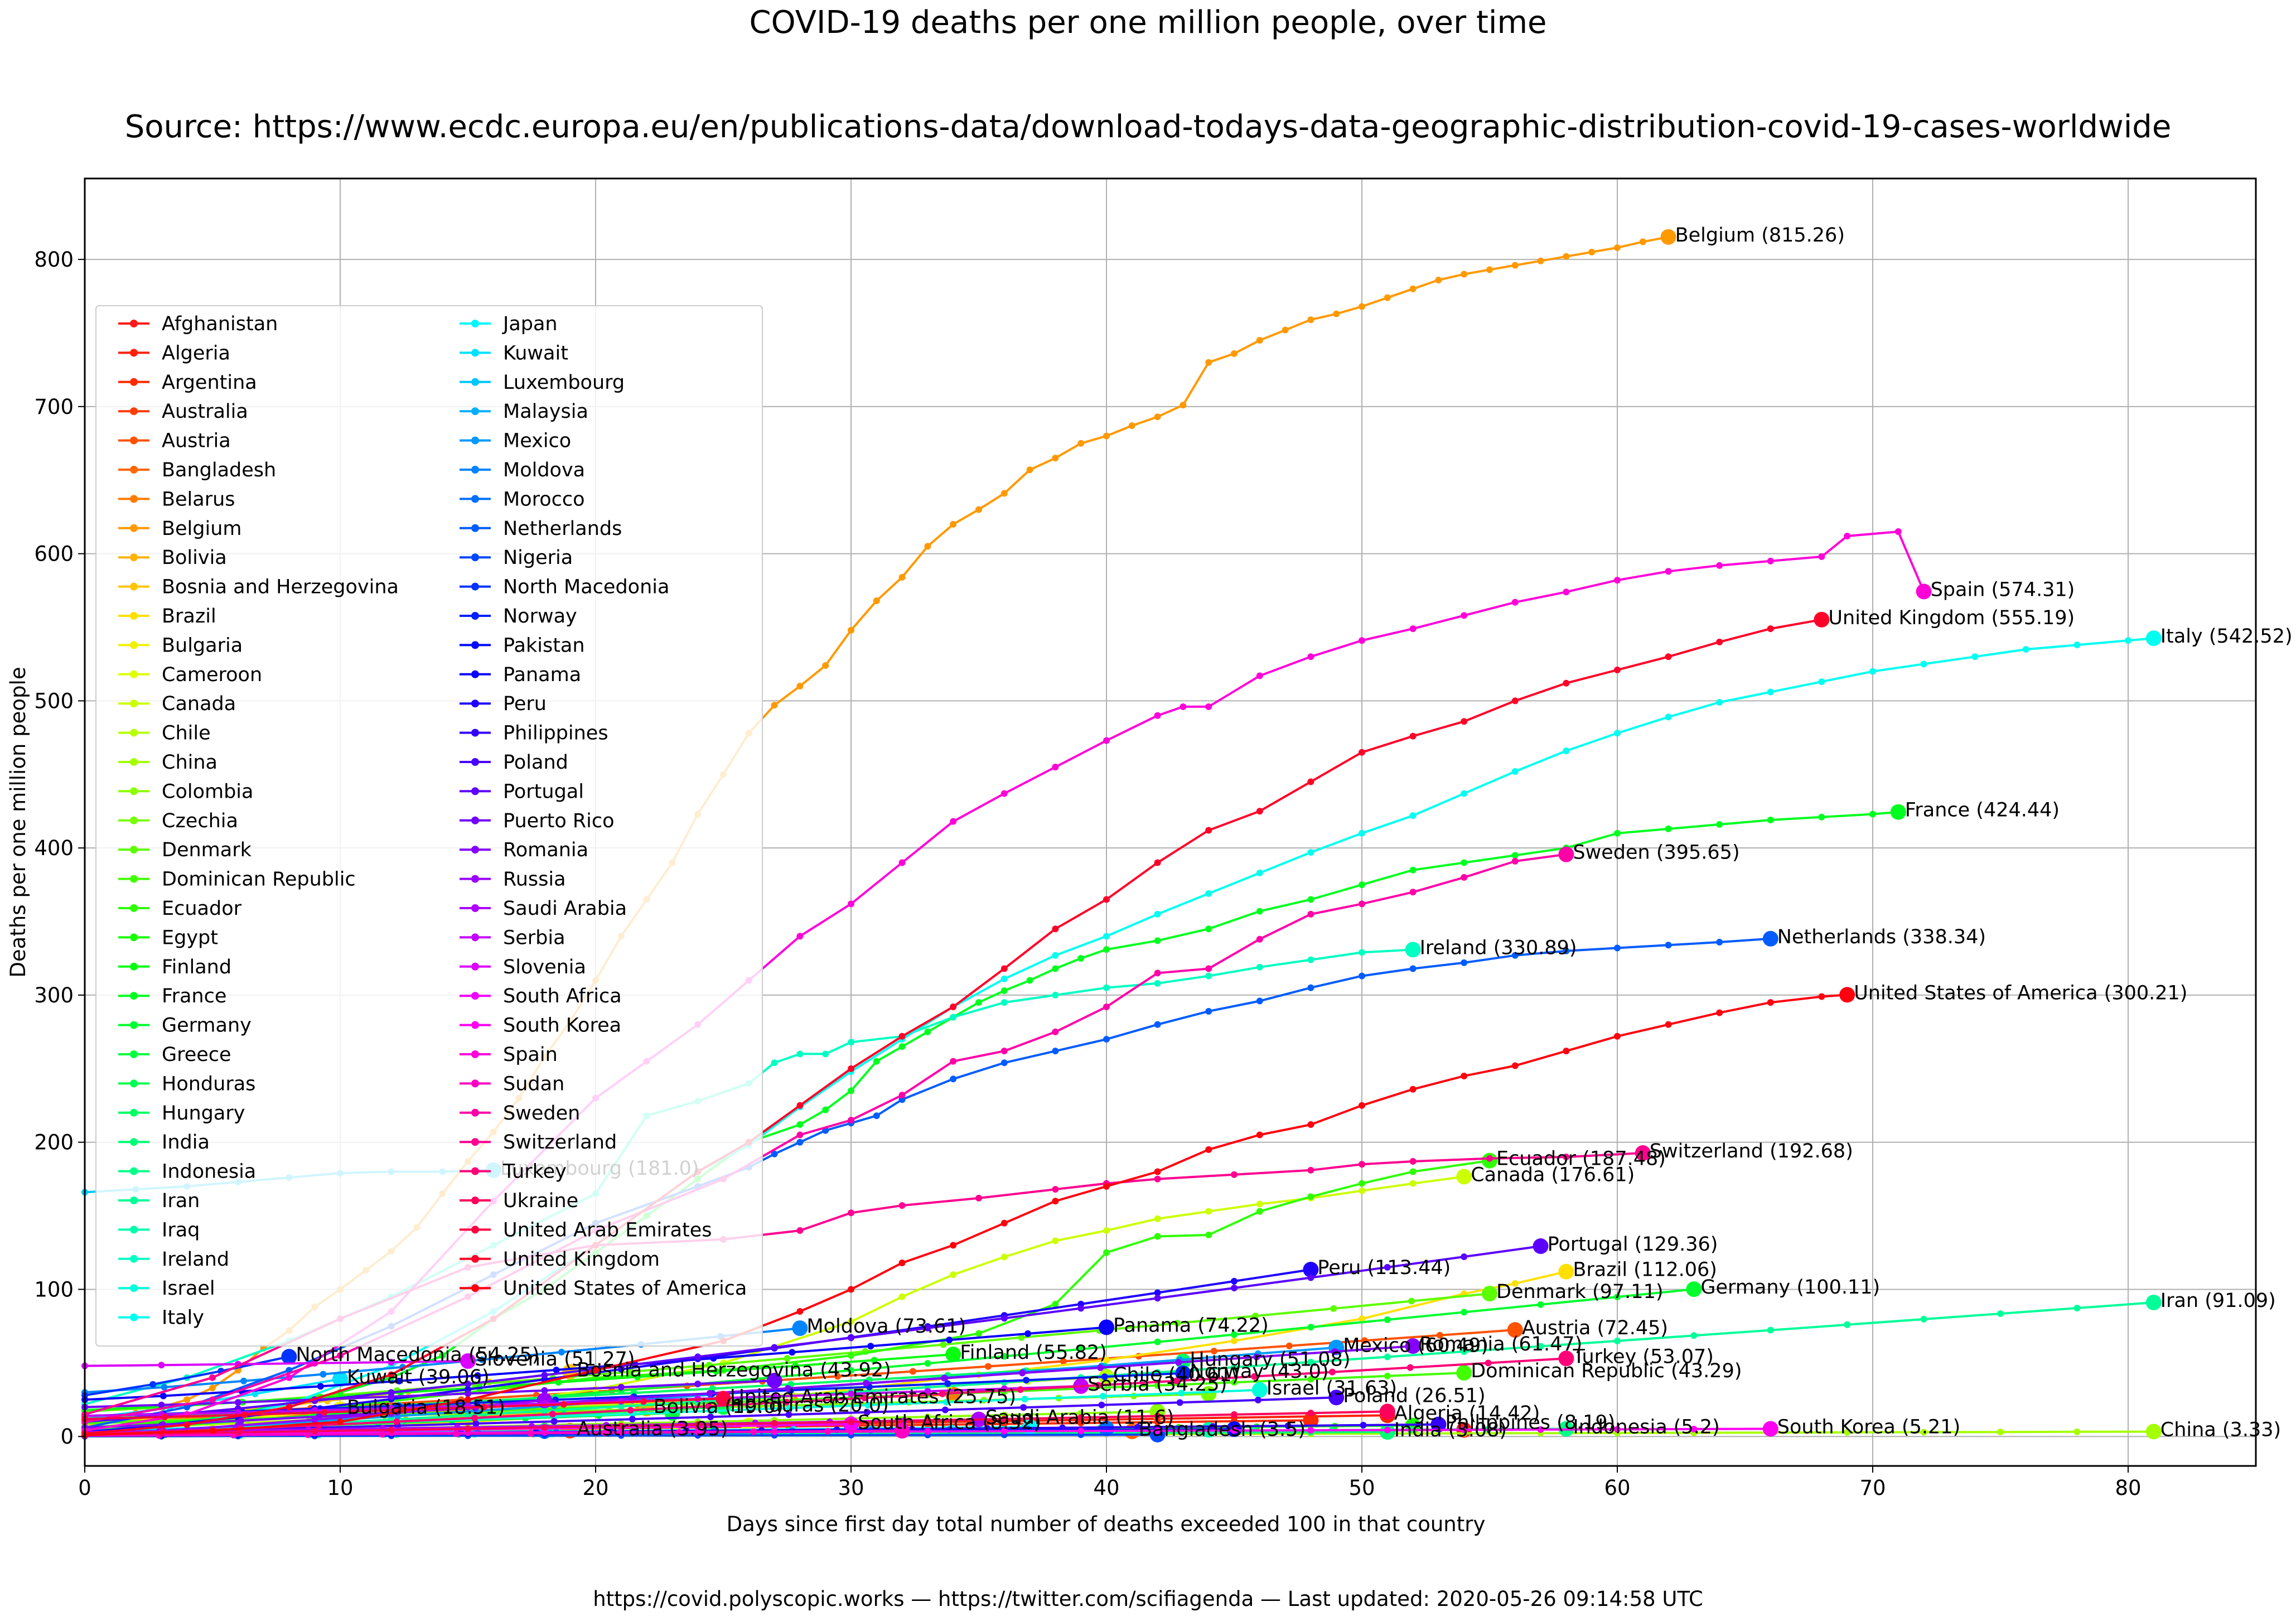 The width and height of the screenshot is (2296, 1621). What do you see at coordinates (519, 1201) in the screenshot?
I see `legend-item: Ukraine` at bounding box center [519, 1201].